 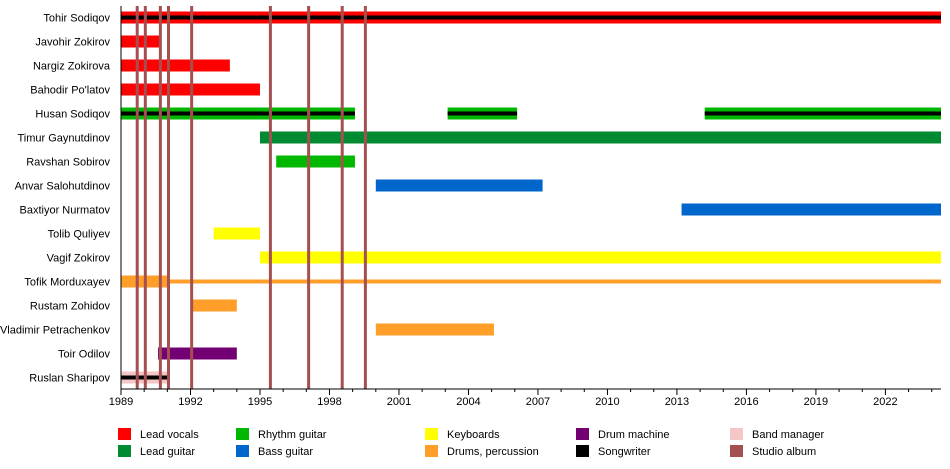 I want to click on member-label: Rustam Zohidov, so click(x=70, y=307).